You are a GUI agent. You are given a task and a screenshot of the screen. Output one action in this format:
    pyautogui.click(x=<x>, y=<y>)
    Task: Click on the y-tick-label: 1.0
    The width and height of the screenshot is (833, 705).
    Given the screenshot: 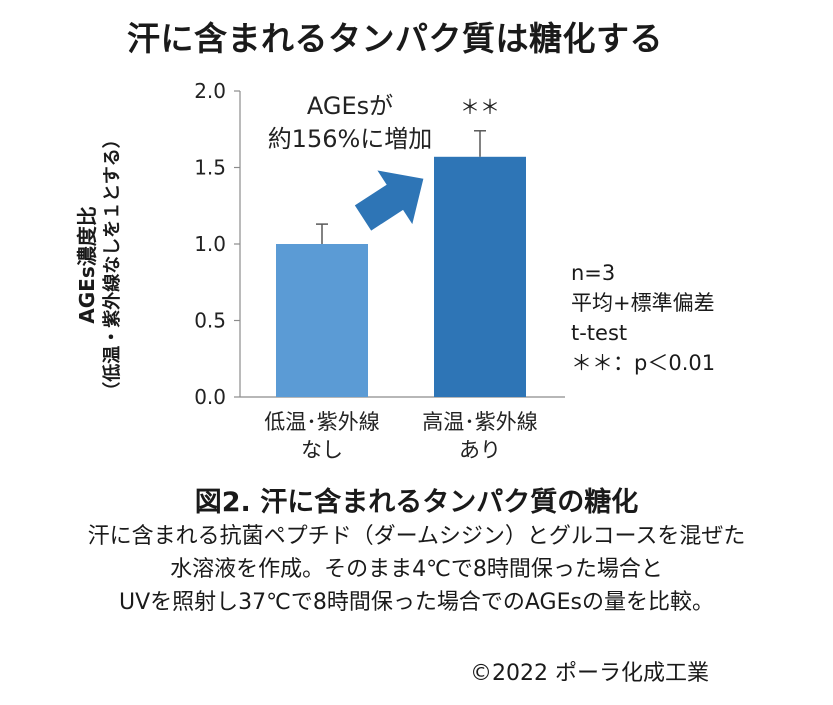 What is the action you would take?
    pyautogui.click(x=210, y=244)
    